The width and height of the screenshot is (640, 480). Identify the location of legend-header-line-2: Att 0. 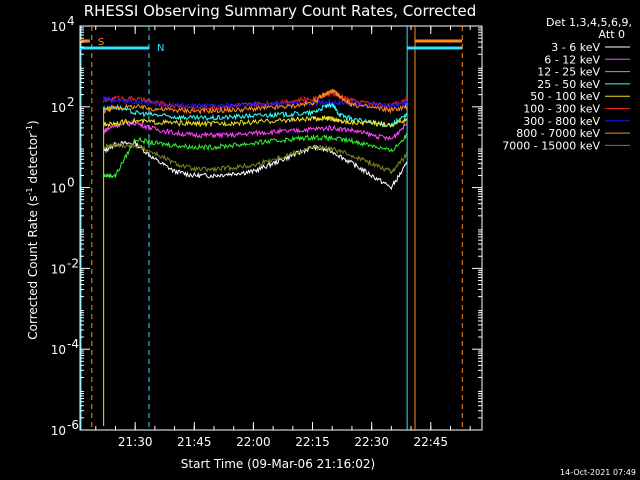
(612, 34).